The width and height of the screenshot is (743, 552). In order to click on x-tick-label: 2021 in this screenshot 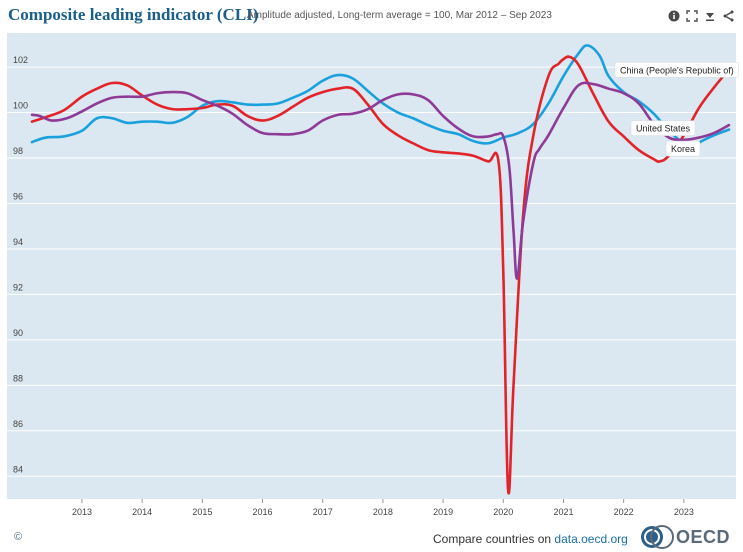, I will do `click(563, 512)`.